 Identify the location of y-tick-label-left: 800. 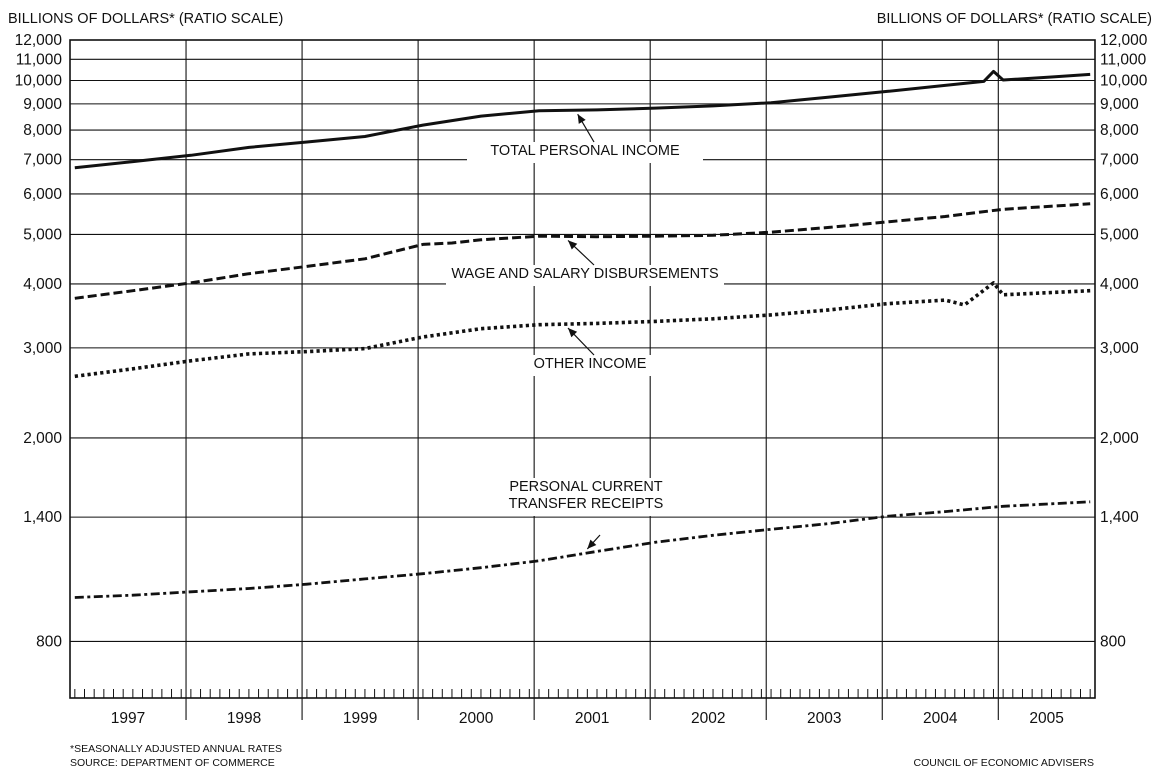
(49, 641).